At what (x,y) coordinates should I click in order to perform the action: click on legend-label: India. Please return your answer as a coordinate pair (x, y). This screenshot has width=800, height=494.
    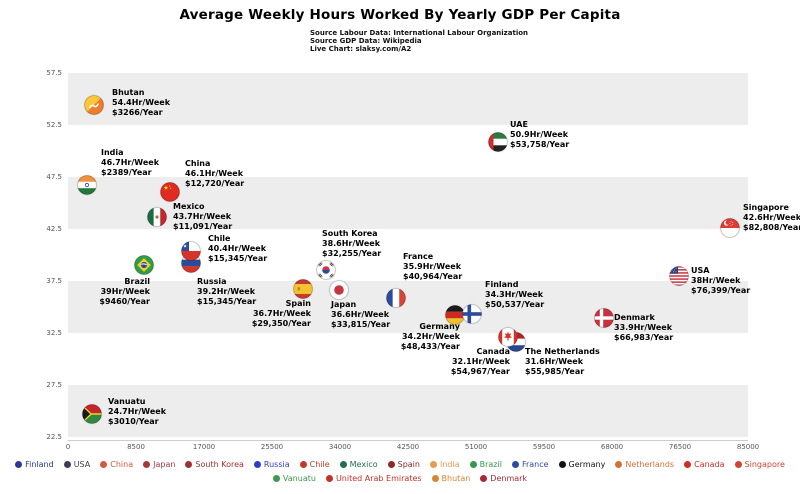
    Looking at the image, I should click on (449, 464).